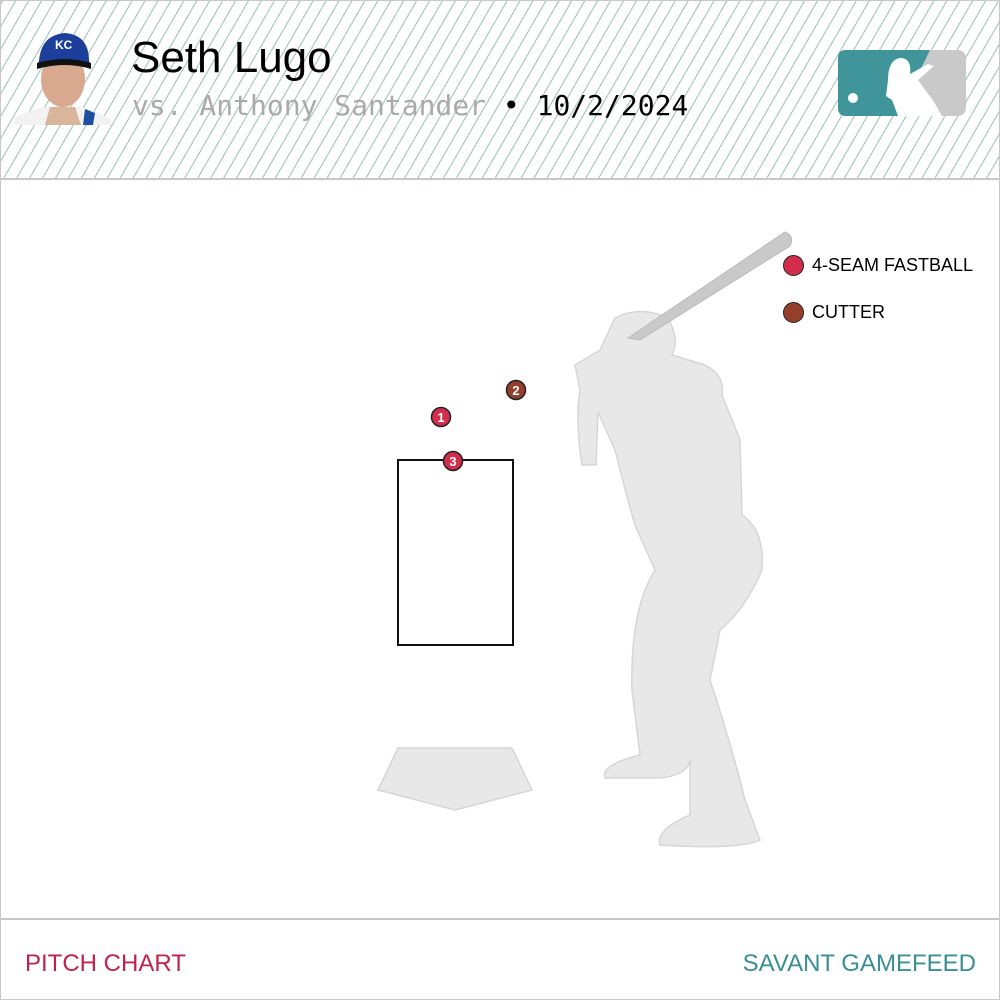 Image resolution: width=1000 pixels, height=1000 pixels. I want to click on game-date: 10/2/2024, so click(612, 105).